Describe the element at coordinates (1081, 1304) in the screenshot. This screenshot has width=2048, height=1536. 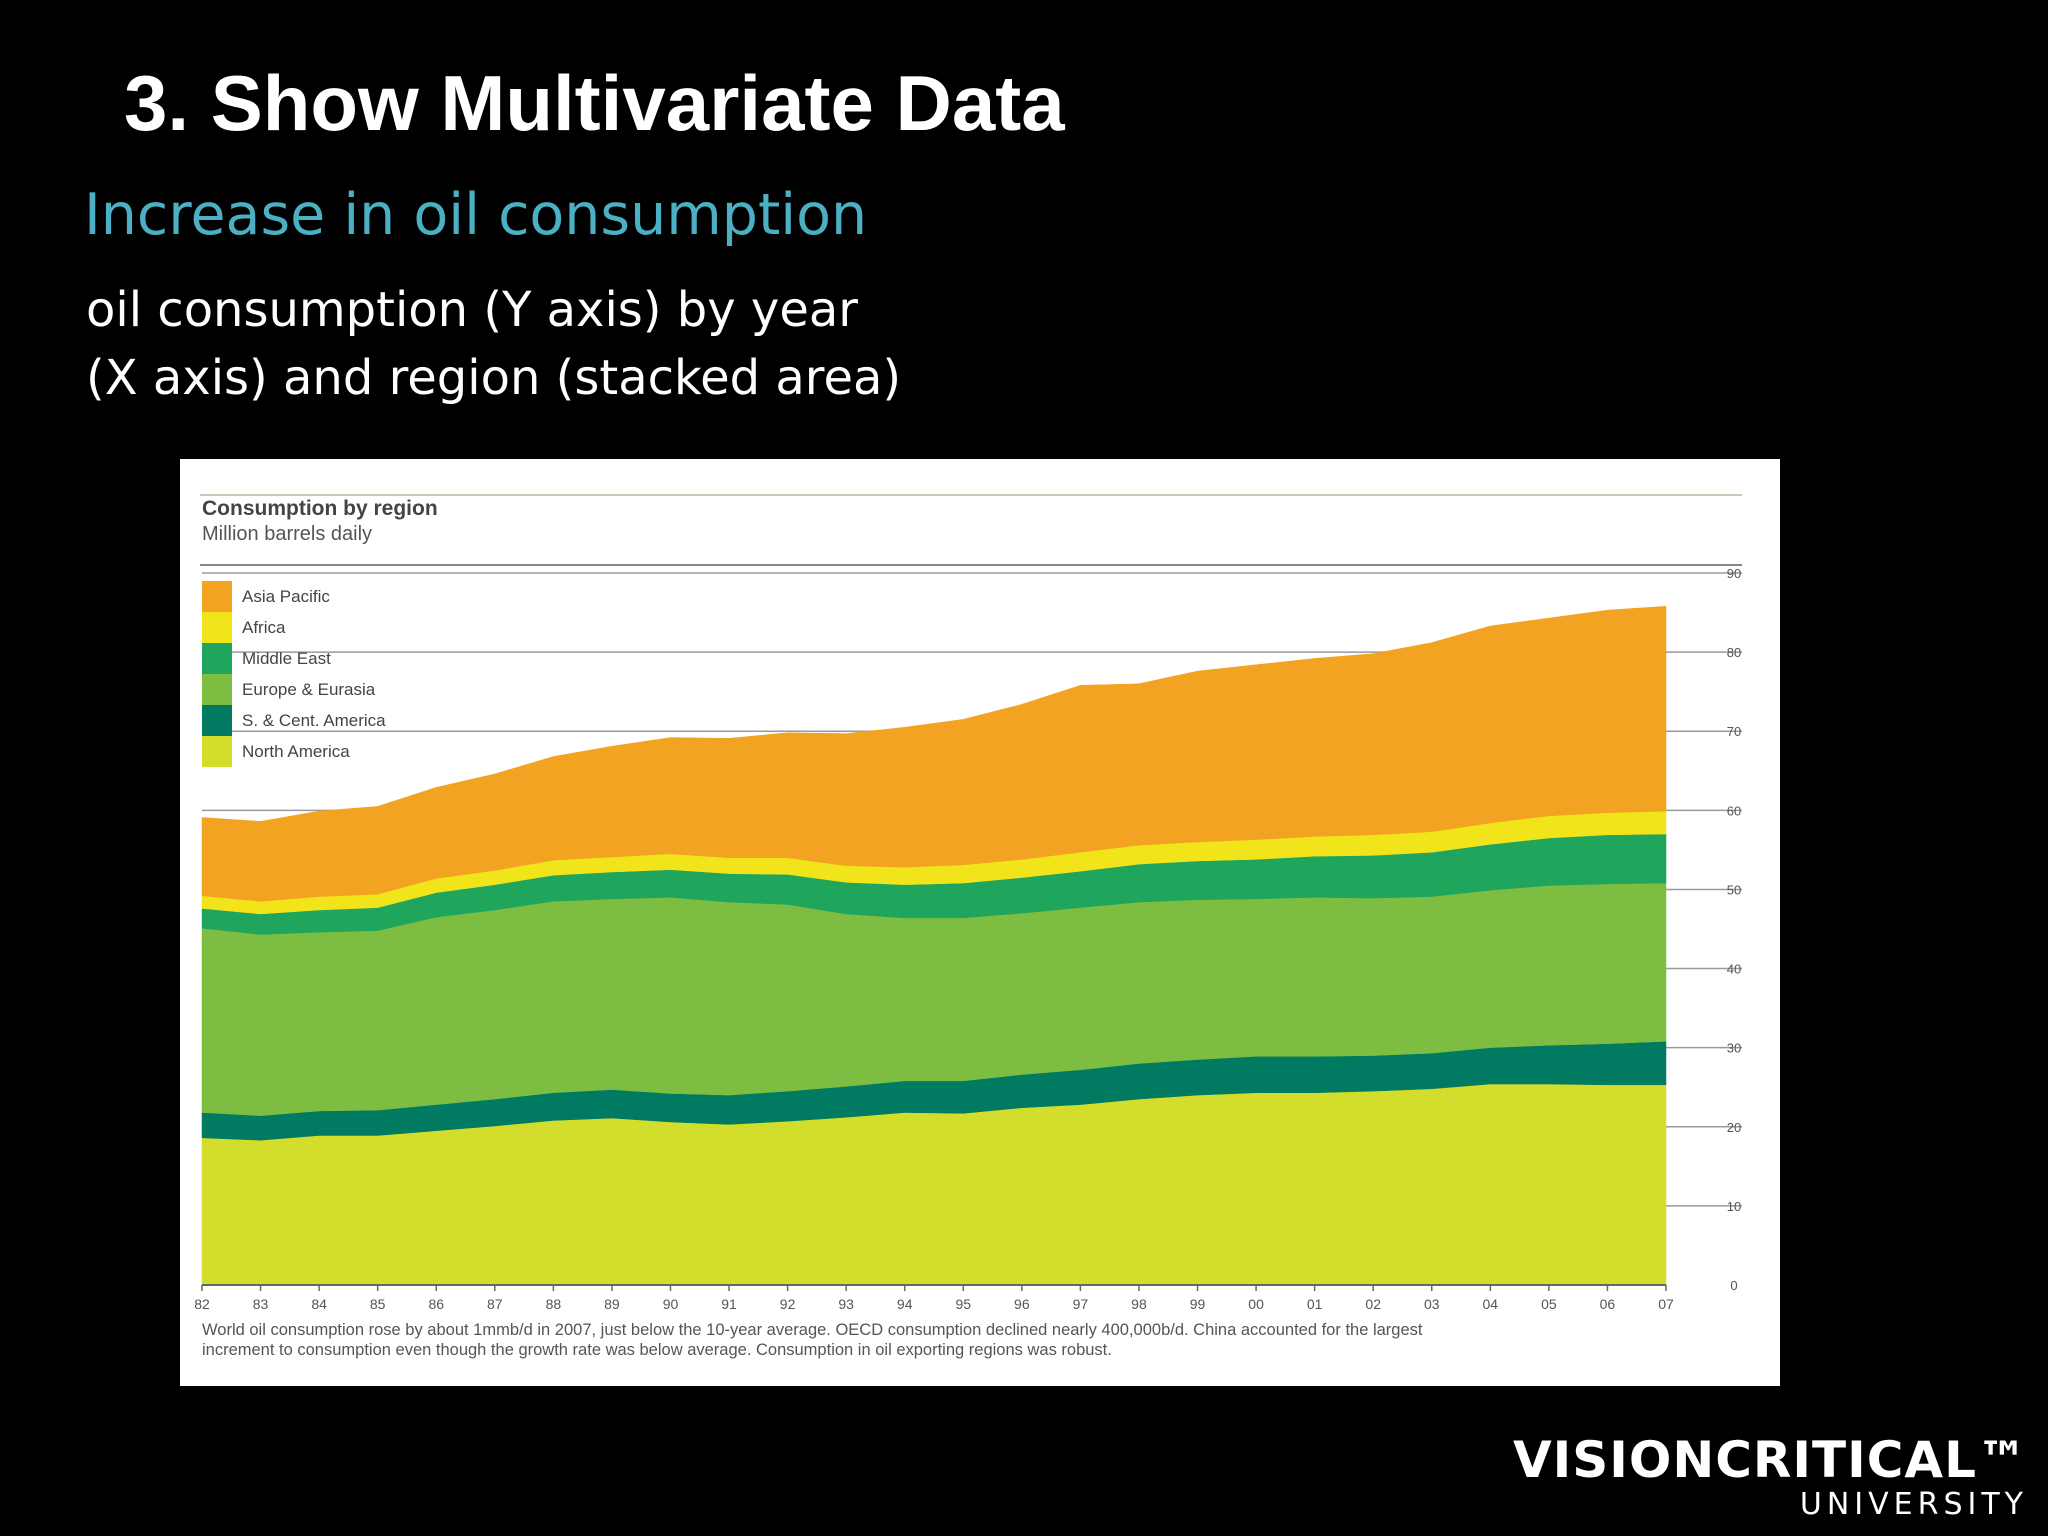
I see `x-tick-label: 97` at that location.